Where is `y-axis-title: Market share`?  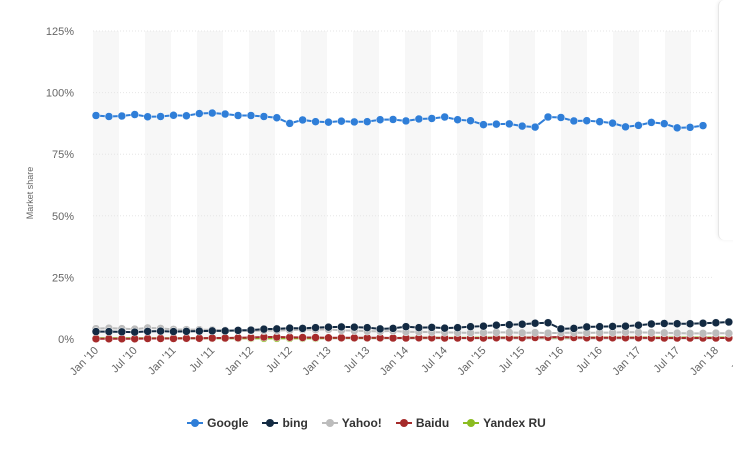 y-axis-title: Market share is located at coordinates (30, 193).